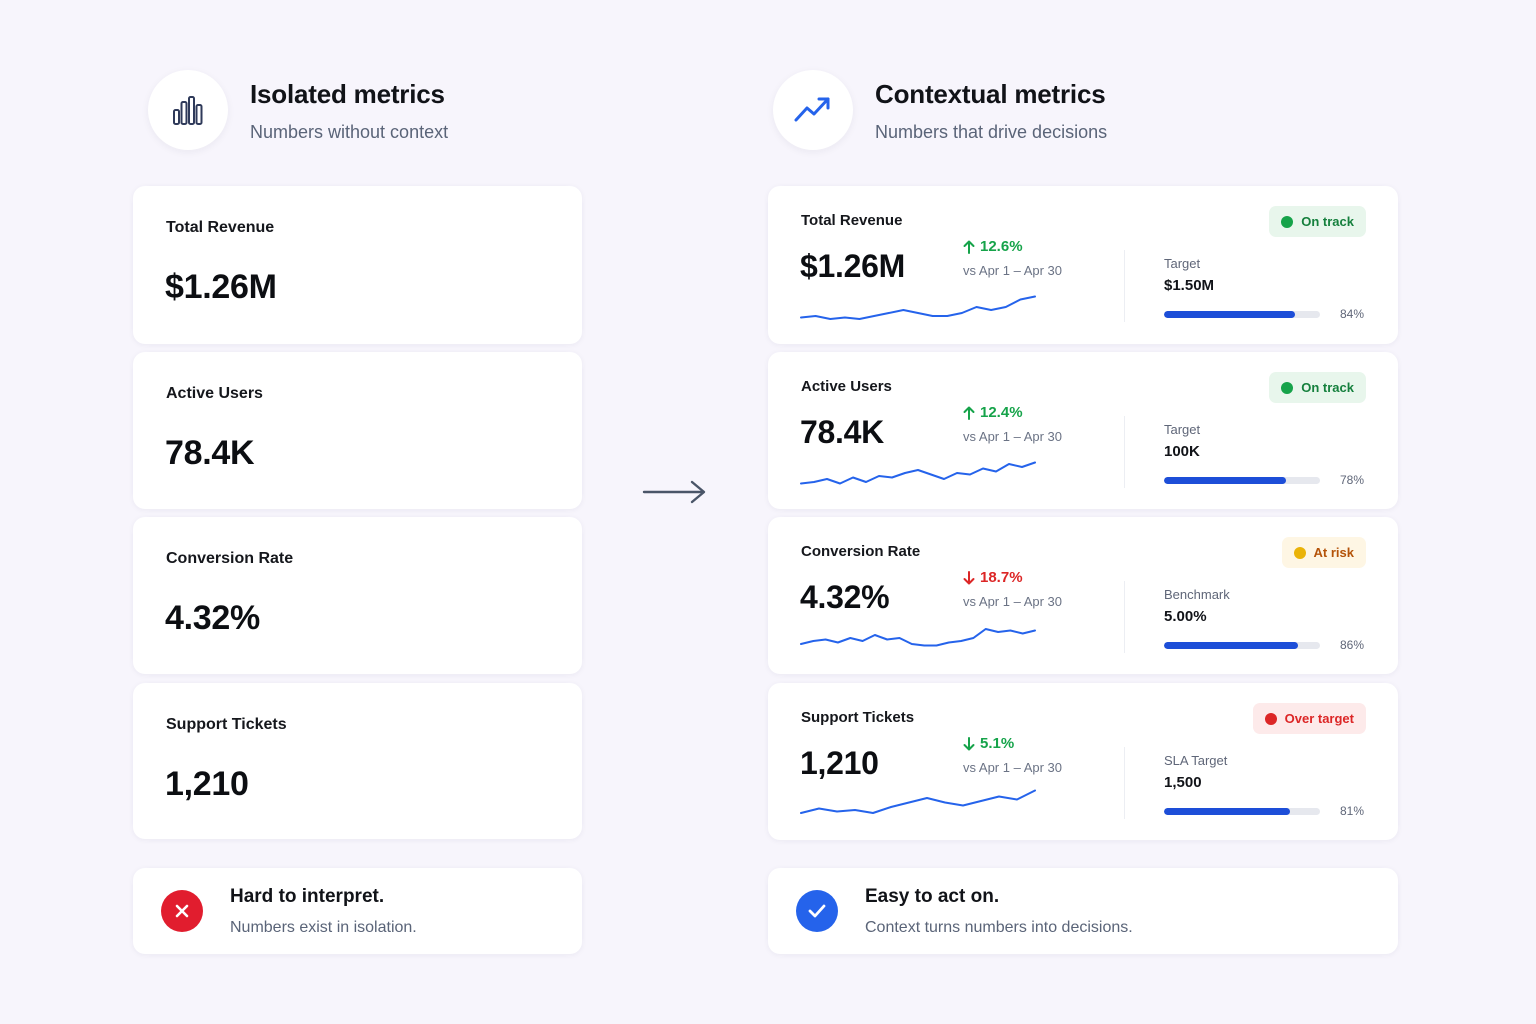 Image resolution: width=1536 pixels, height=1024 pixels. I want to click on footer-subtitle: Context turns numbers into decisions., so click(999, 927).